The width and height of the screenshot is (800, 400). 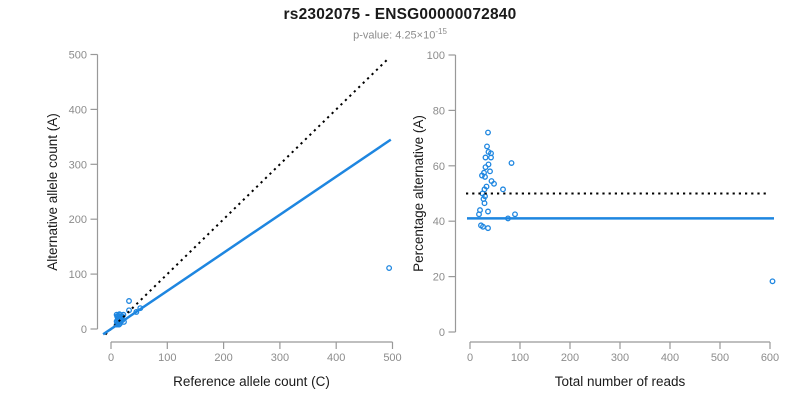 What do you see at coordinates (439, 278) in the screenshot?
I see `y-tick-label: 20` at bounding box center [439, 278].